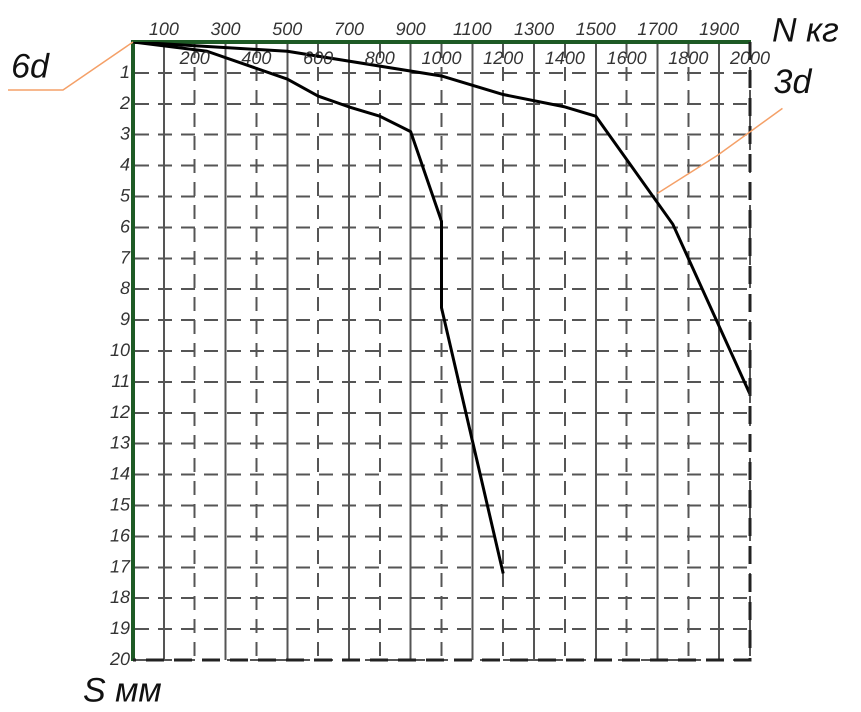 This screenshot has width=861, height=712. Describe the element at coordinates (125, 196) in the screenshot. I see `y-tick-label: 5` at that location.